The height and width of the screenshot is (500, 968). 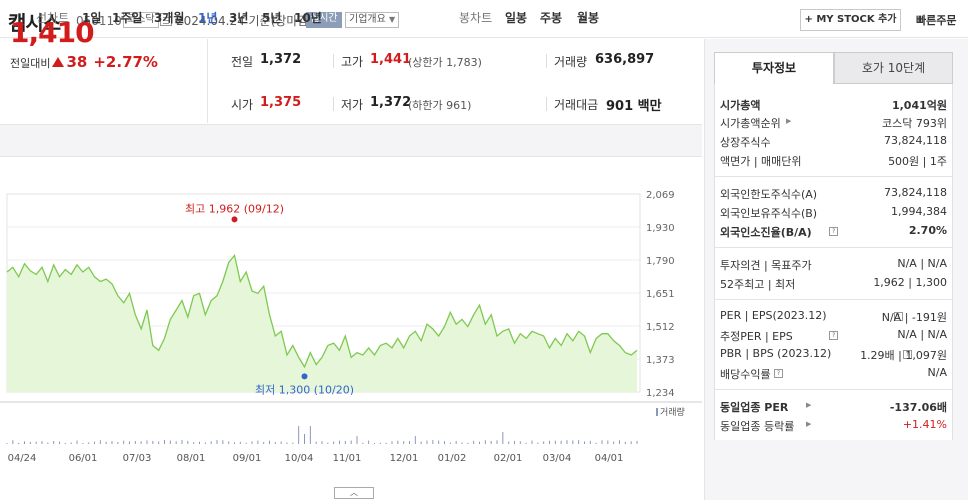 I want to click on info-row-label: 52주최고 | 최저, so click(x=758, y=284).